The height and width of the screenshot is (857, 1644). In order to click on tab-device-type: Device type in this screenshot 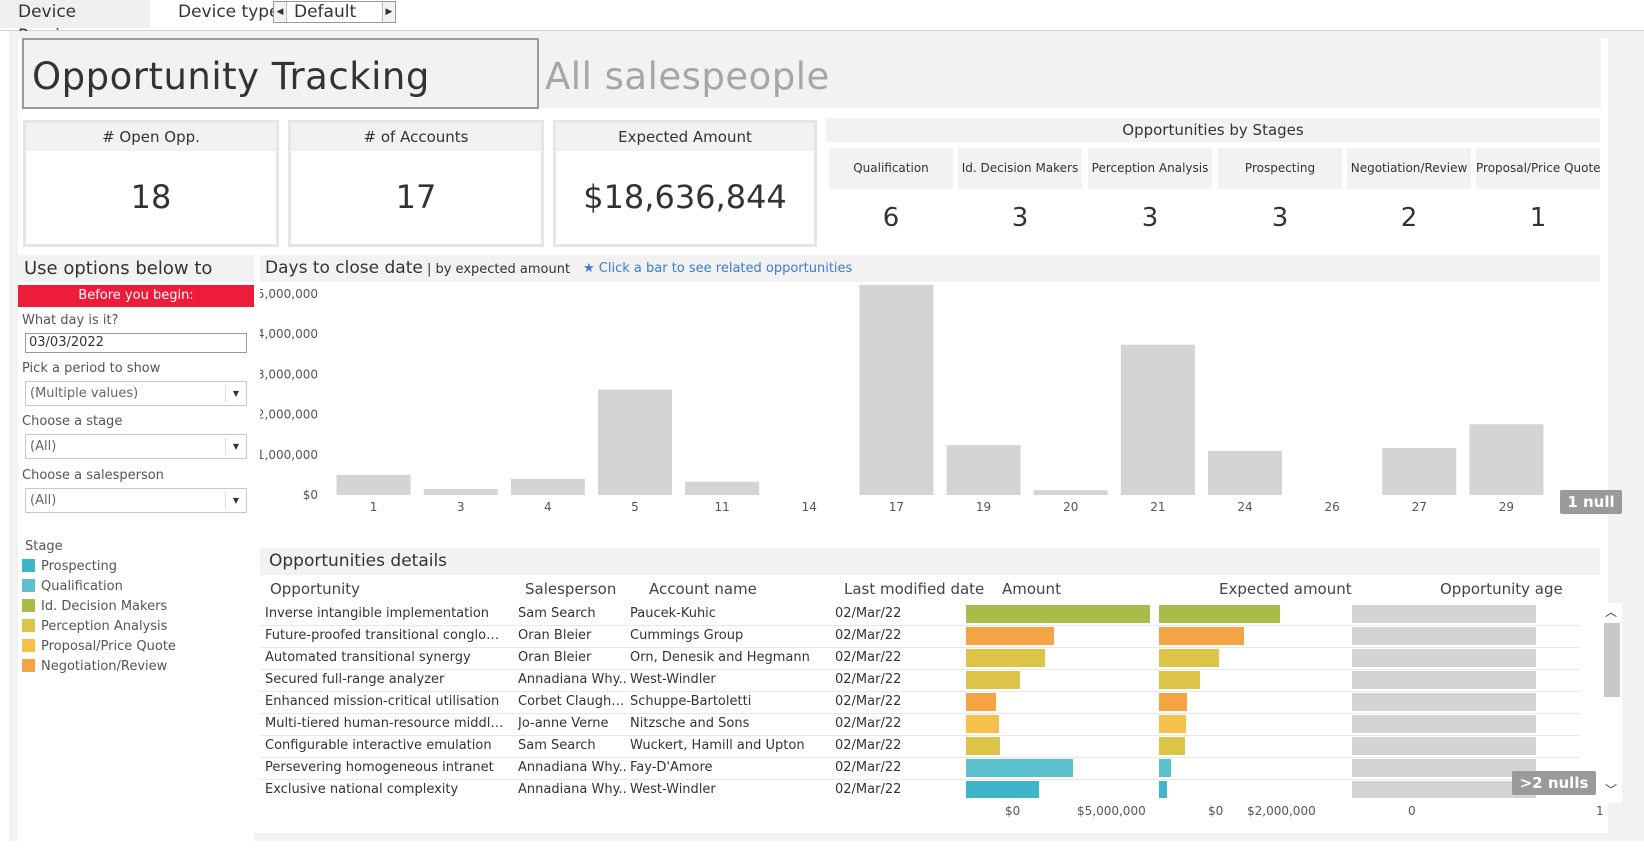, I will do `click(280, 14)`.